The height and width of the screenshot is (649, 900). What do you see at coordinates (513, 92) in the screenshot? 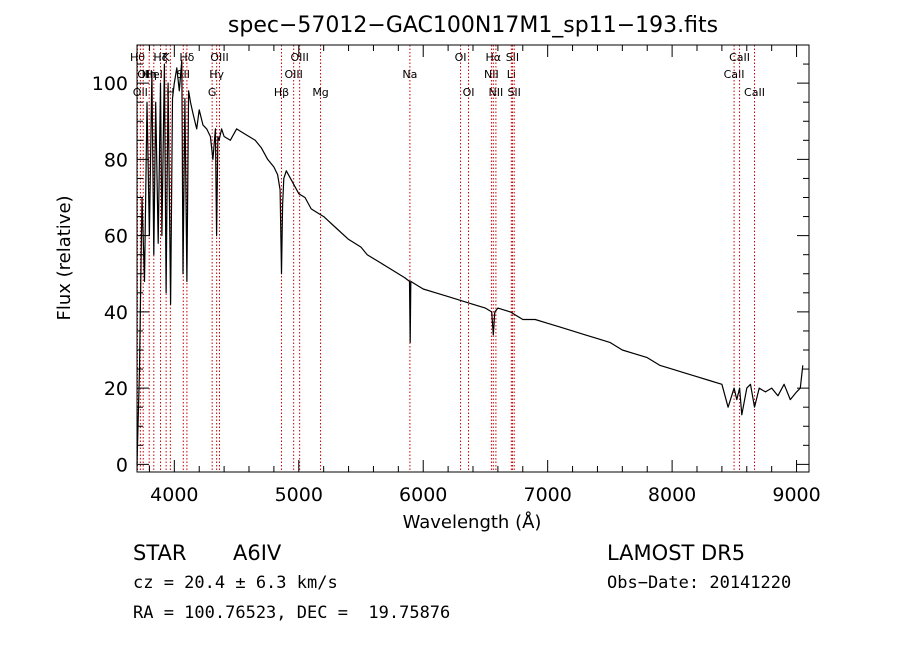
I see `spectral-line-label-25: SII` at bounding box center [513, 92].